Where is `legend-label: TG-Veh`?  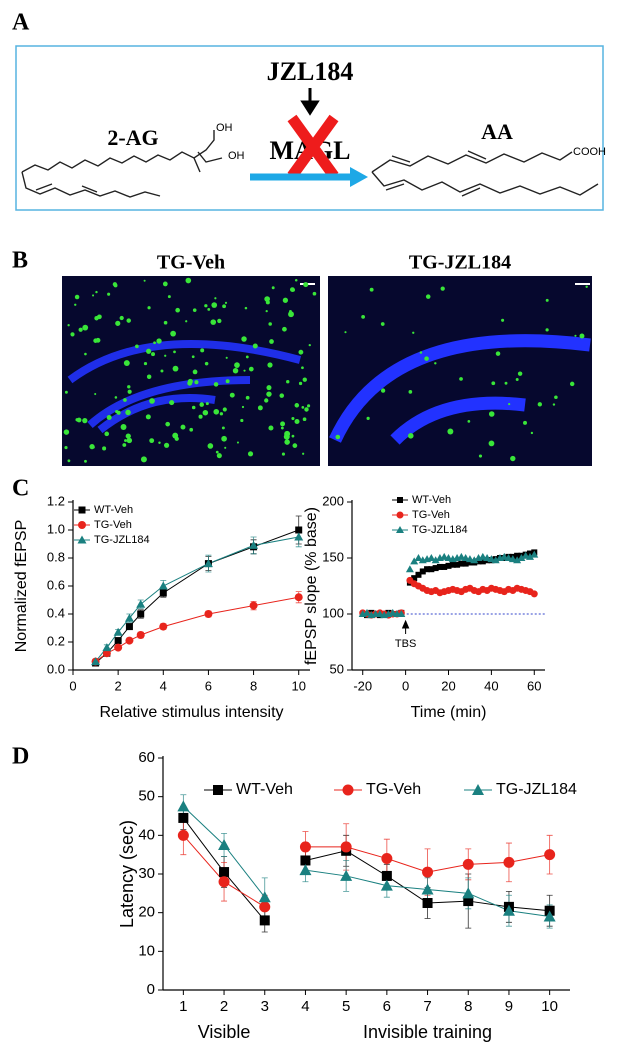
legend-label: TG-Veh is located at coordinates (393, 789).